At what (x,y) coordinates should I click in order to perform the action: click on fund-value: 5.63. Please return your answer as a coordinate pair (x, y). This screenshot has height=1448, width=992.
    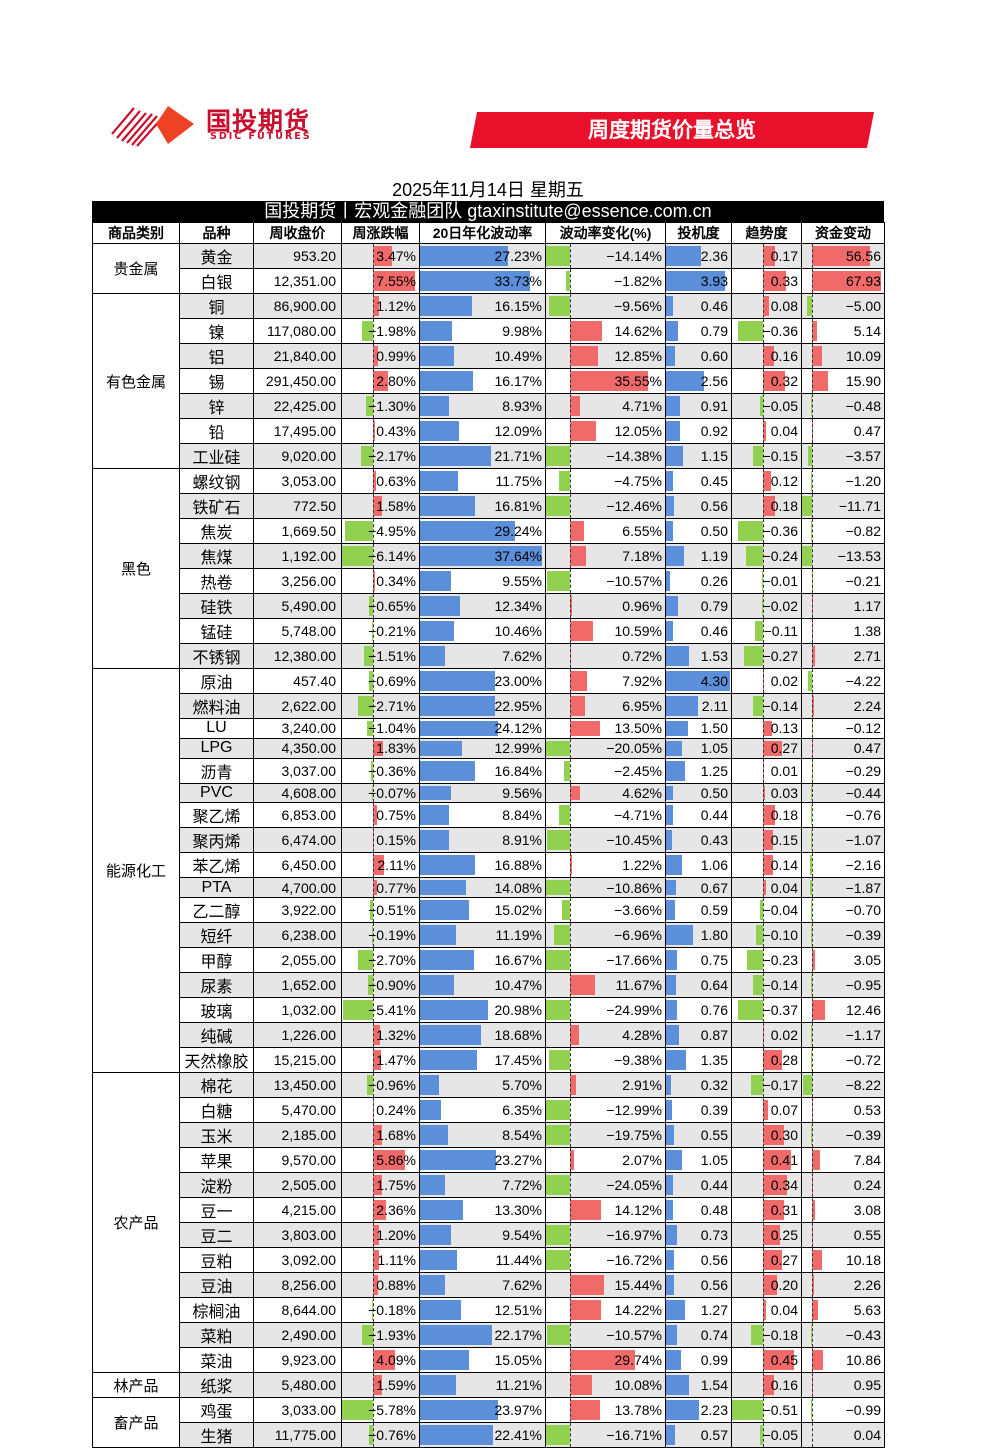
    Looking at the image, I should click on (867, 1310).